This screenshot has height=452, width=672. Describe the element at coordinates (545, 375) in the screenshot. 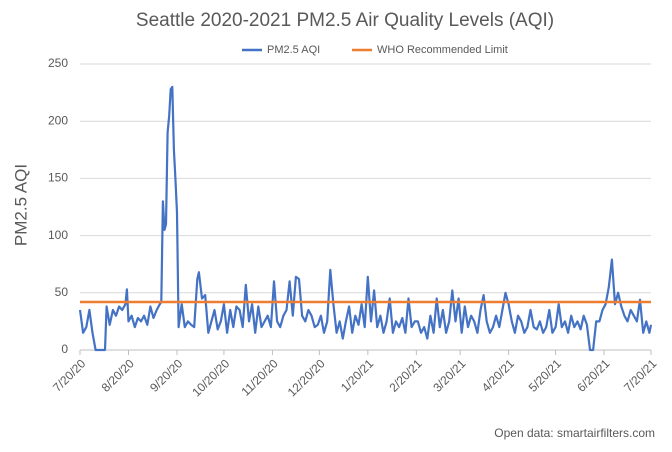

I see `x-tick-label: 5/20/21` at that location.